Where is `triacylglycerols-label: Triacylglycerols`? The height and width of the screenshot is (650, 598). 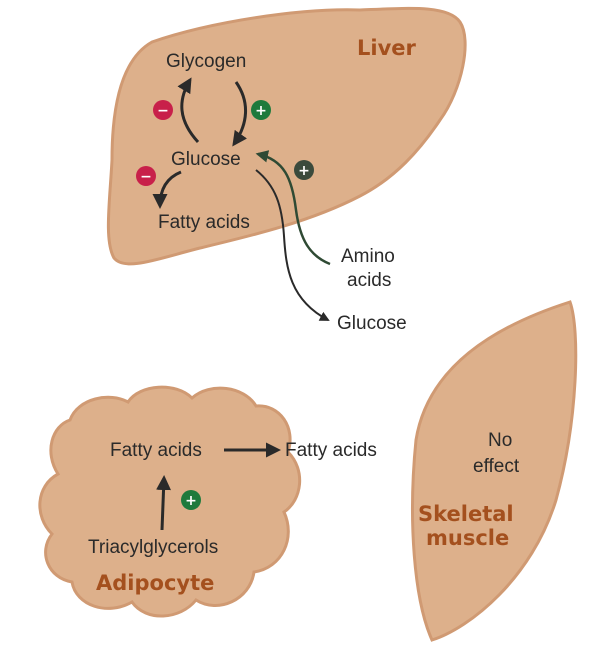
triacylglycerols-label: Triacylglycerols is located at coordinates (153, 547).